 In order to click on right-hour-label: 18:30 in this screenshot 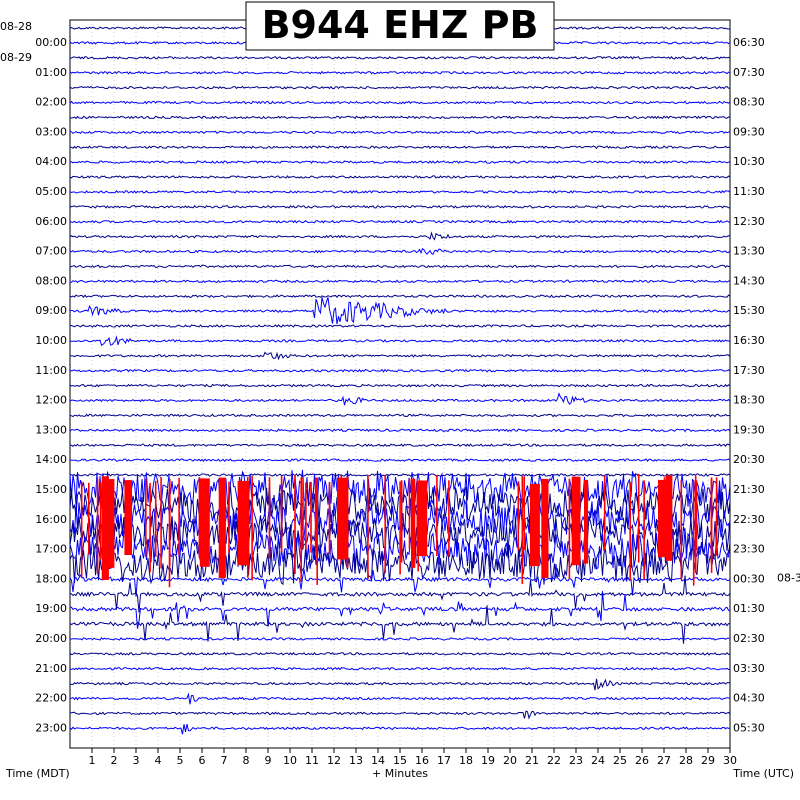, I will do `click(749, 400)`.